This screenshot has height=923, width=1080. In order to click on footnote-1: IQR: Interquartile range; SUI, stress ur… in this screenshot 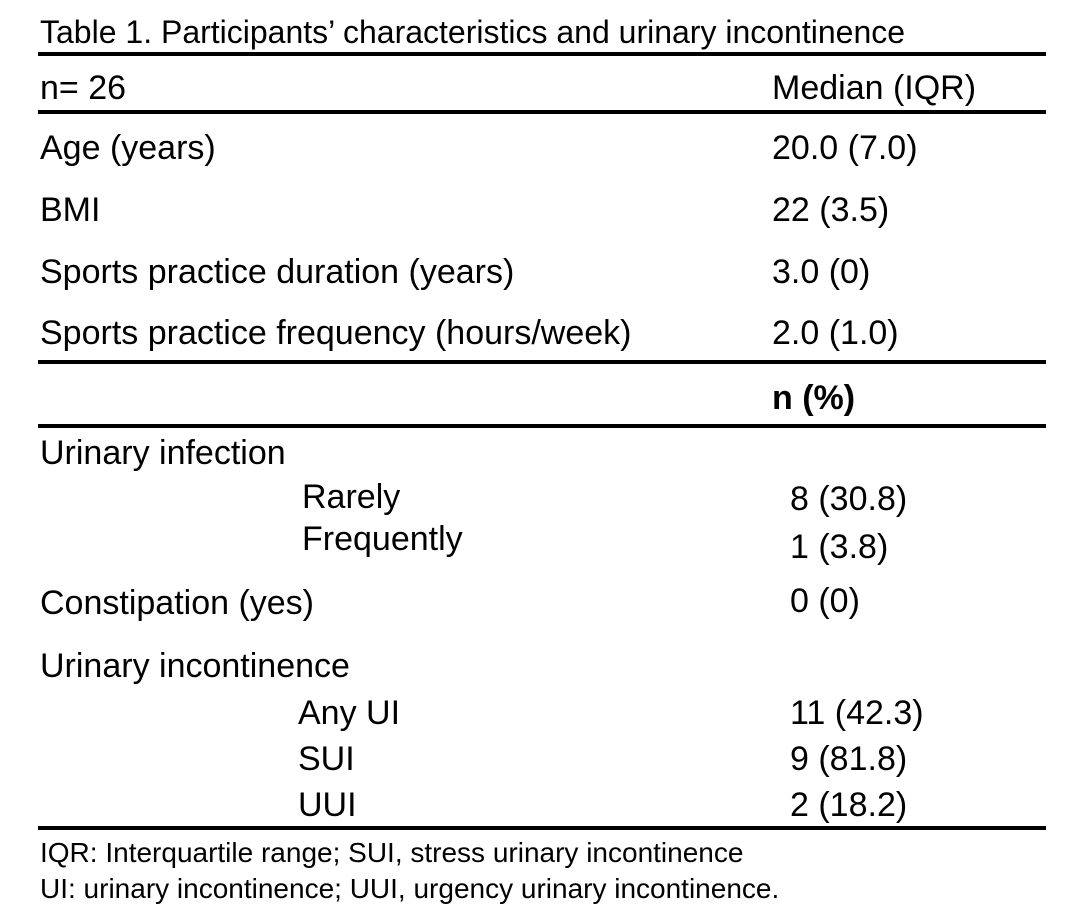, I will do `click(392, 852)`.